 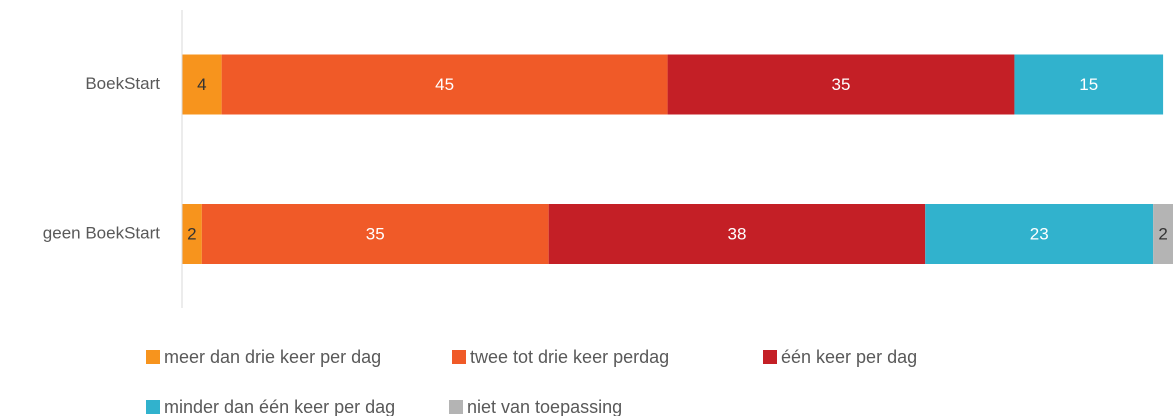 I want to click on category-label: geen BoekStart, so click(x=101, y=232).